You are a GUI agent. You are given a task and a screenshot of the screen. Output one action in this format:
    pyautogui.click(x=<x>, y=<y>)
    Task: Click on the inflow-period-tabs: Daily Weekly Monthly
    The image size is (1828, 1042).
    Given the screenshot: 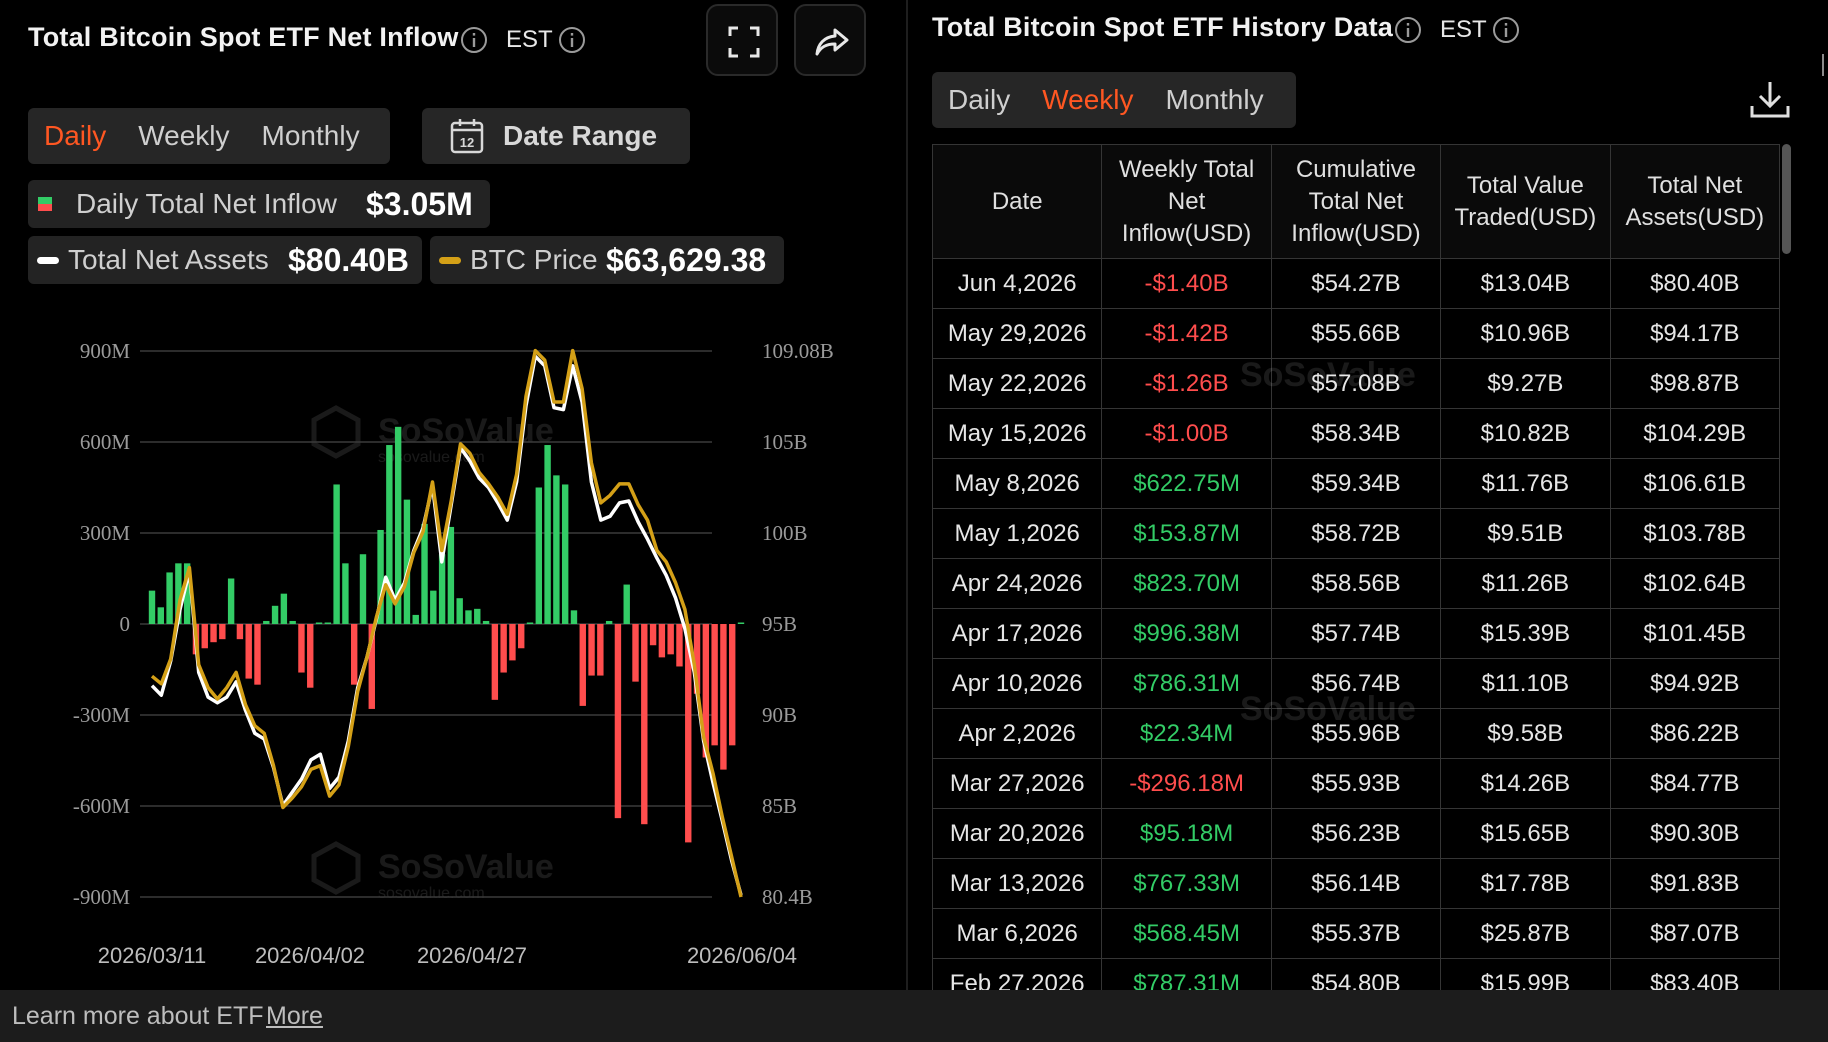 What is the action you would take?
    pyautogui.click(x=209, y=136)
    